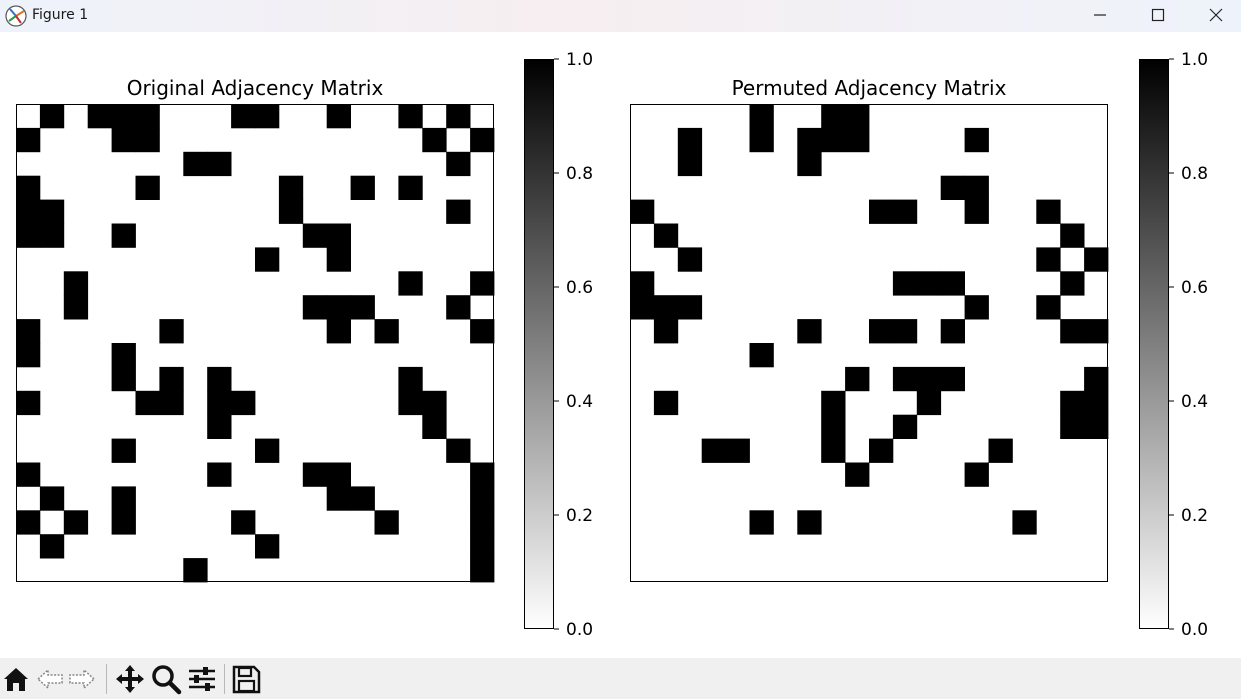  I want to click on configure-subplots-icon, so click(202, 679).